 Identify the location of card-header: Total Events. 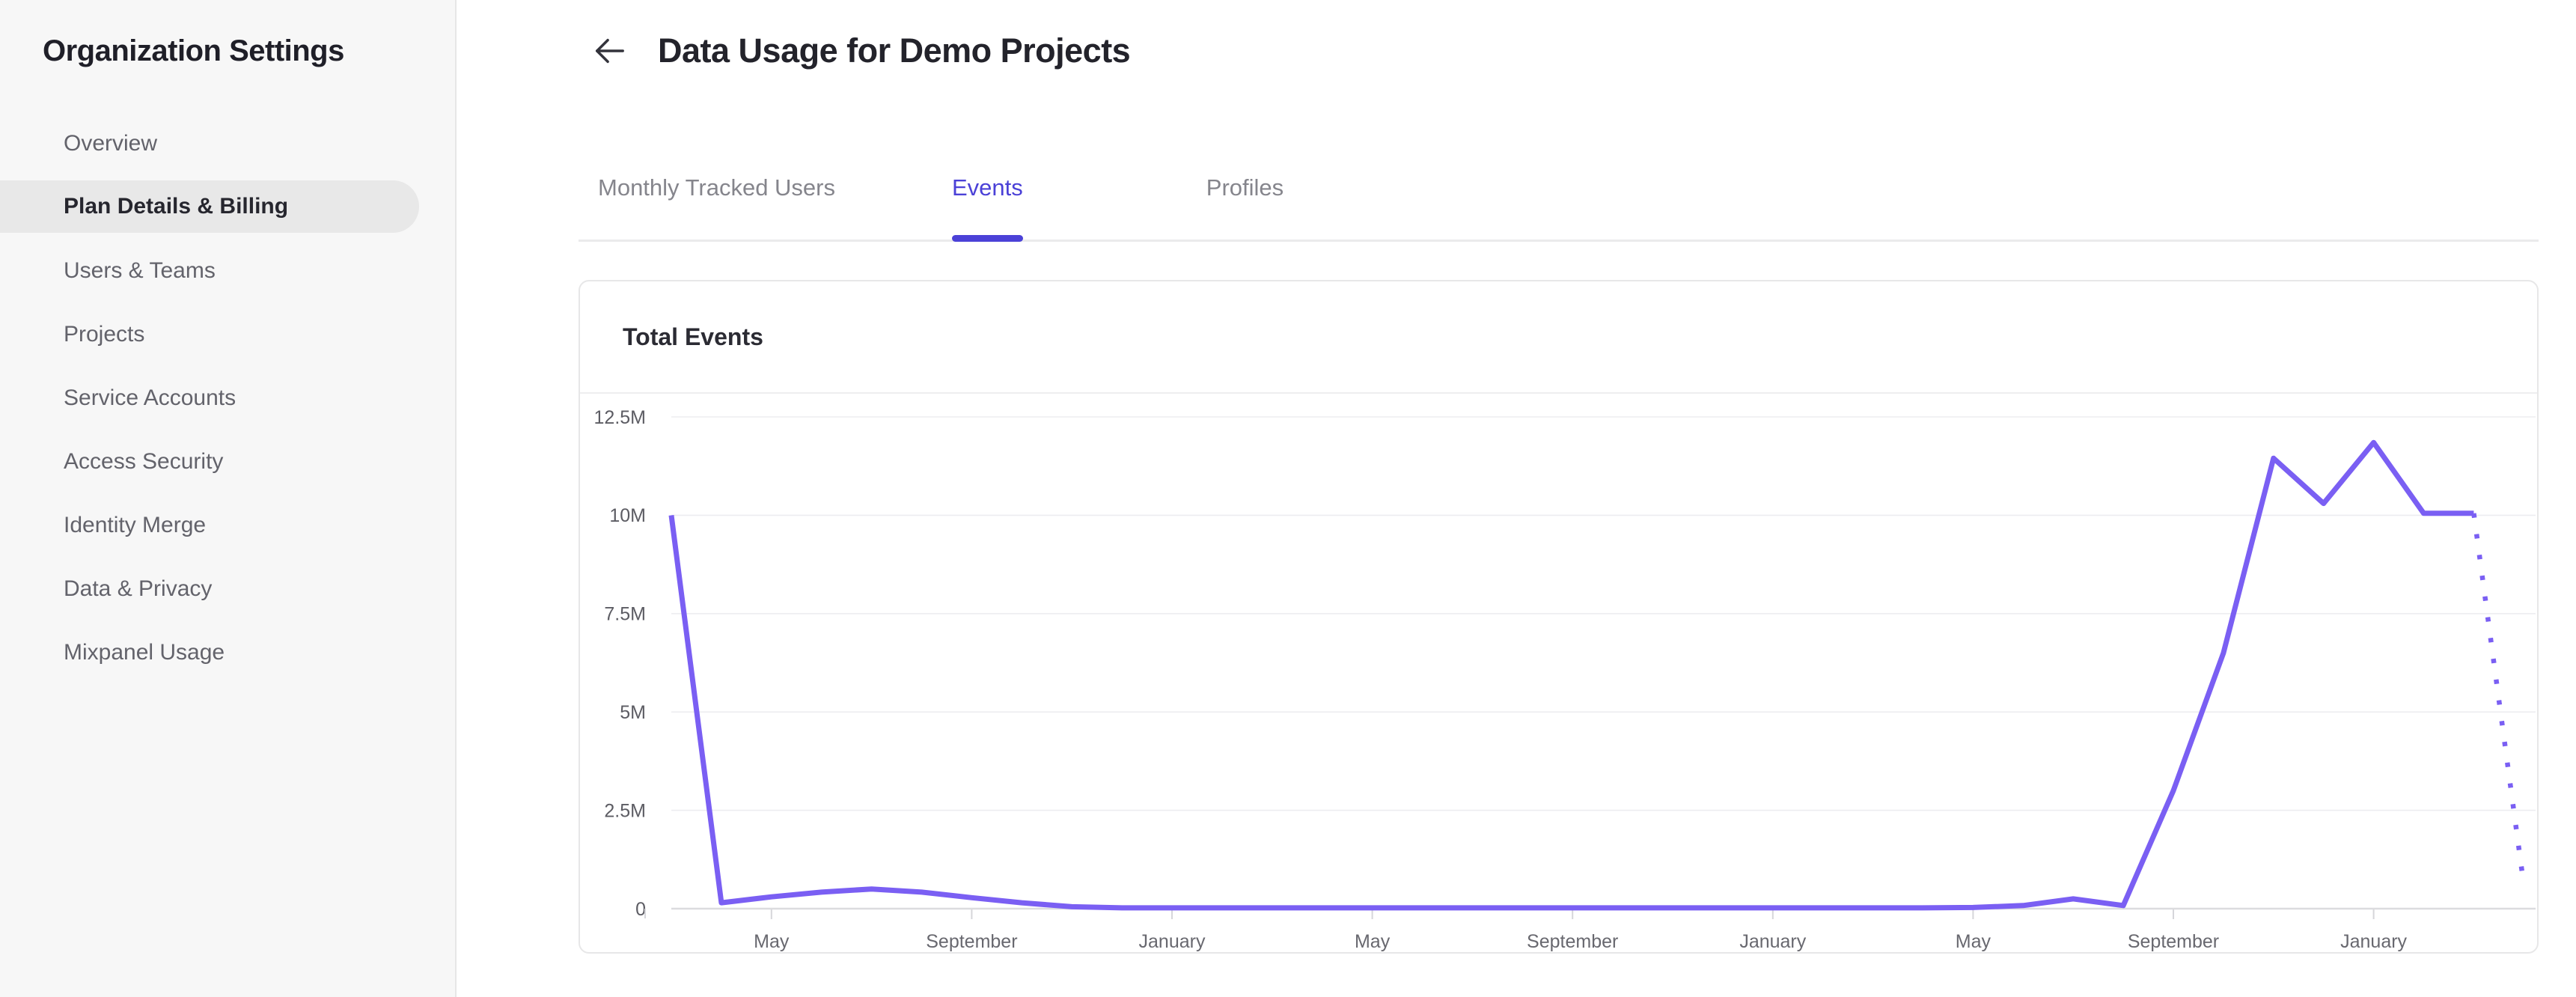
(1559, 337).